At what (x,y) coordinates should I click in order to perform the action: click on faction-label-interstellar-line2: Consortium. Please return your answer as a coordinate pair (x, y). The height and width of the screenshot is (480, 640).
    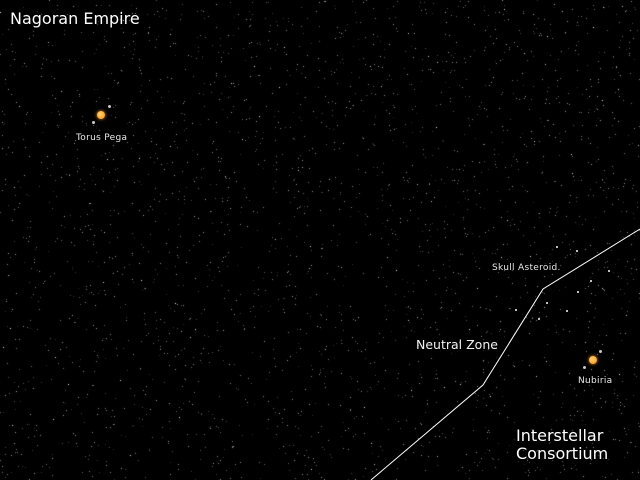
    Looking at the image, I should click on (562, 453).